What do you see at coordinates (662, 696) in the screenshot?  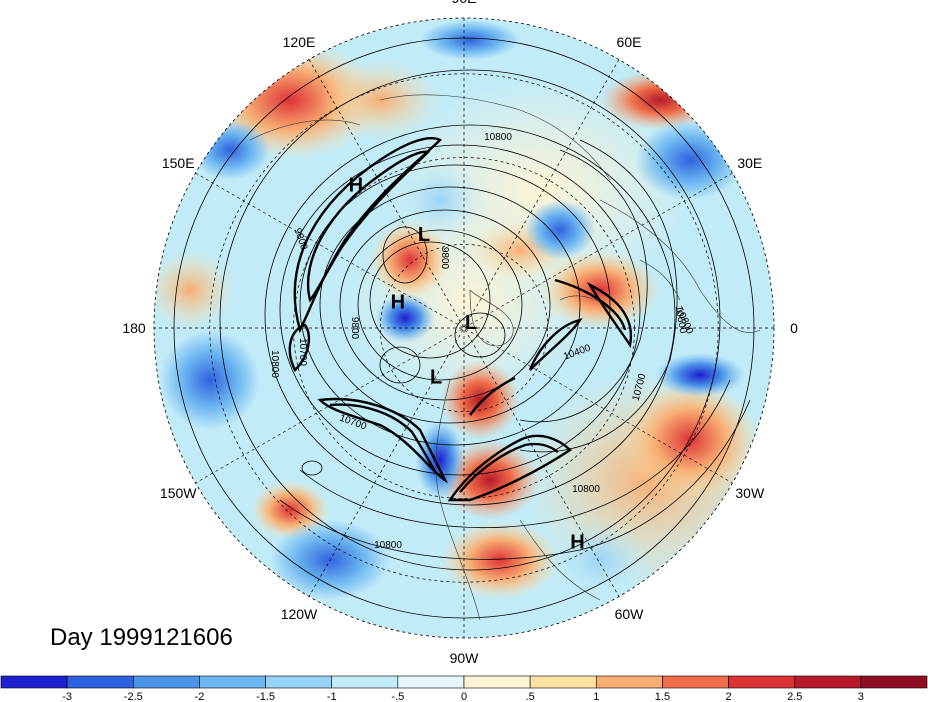 I see `colorbar-tick-label: 1.5` at bounding box center [662, 696].